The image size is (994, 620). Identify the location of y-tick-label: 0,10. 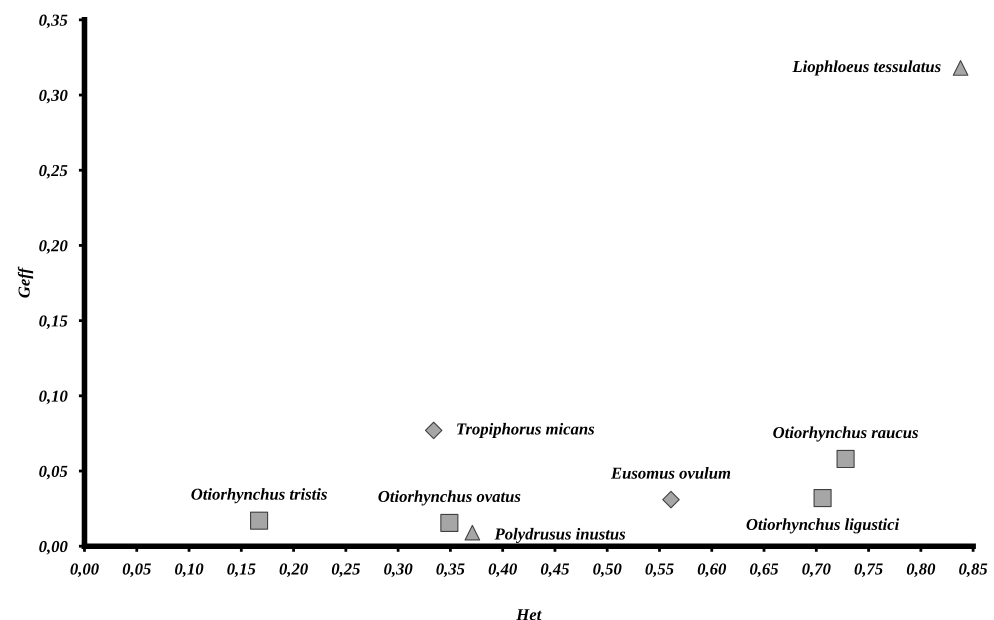
(53, 397).